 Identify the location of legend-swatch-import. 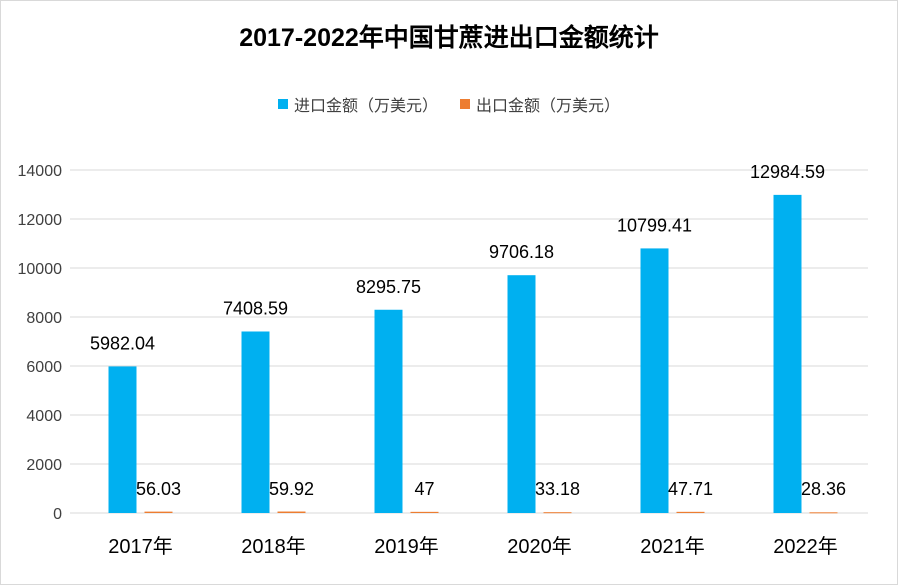
(282, 104).